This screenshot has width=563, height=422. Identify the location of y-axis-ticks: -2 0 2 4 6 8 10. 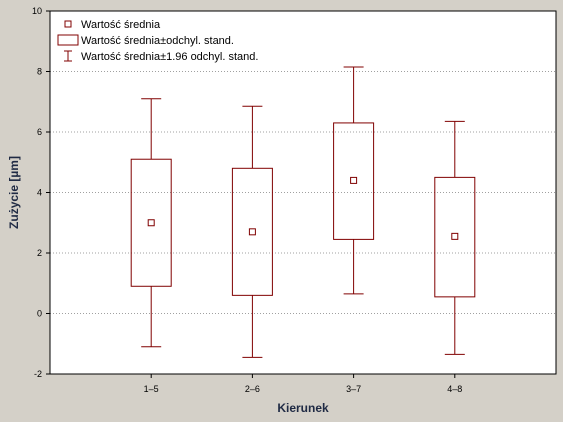
(41, 192).